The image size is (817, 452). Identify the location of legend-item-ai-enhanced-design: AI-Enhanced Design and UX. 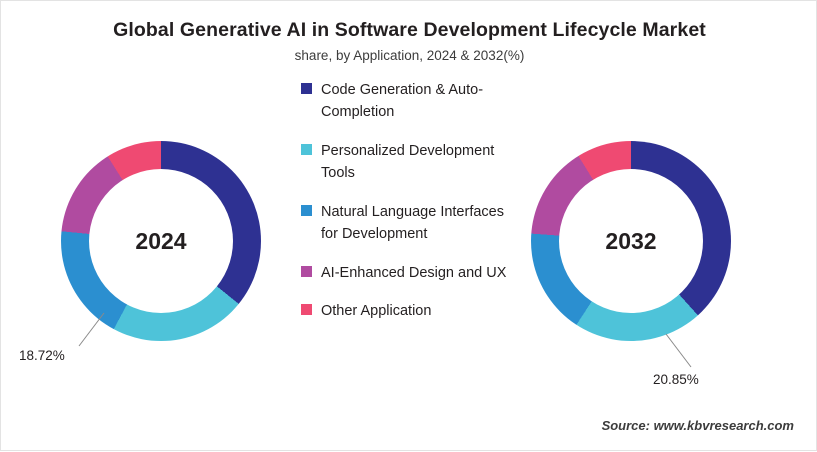
(408, 273).